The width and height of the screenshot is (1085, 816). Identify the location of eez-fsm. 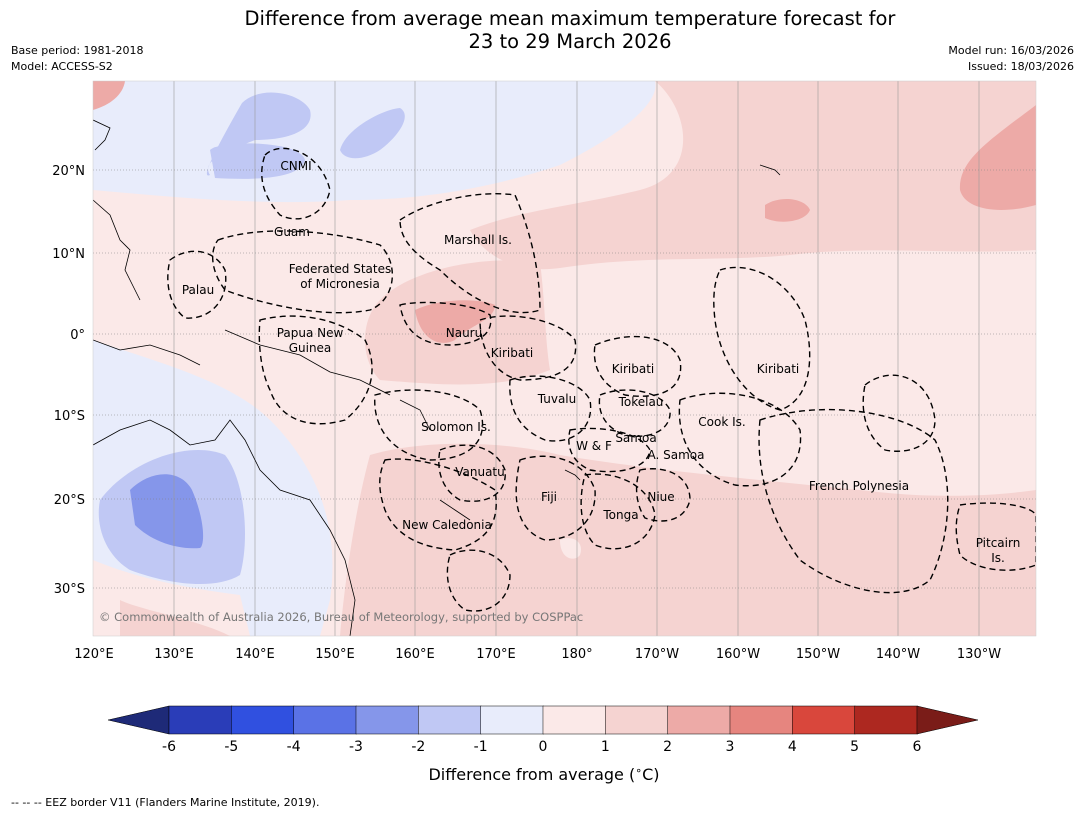
(303, 272).